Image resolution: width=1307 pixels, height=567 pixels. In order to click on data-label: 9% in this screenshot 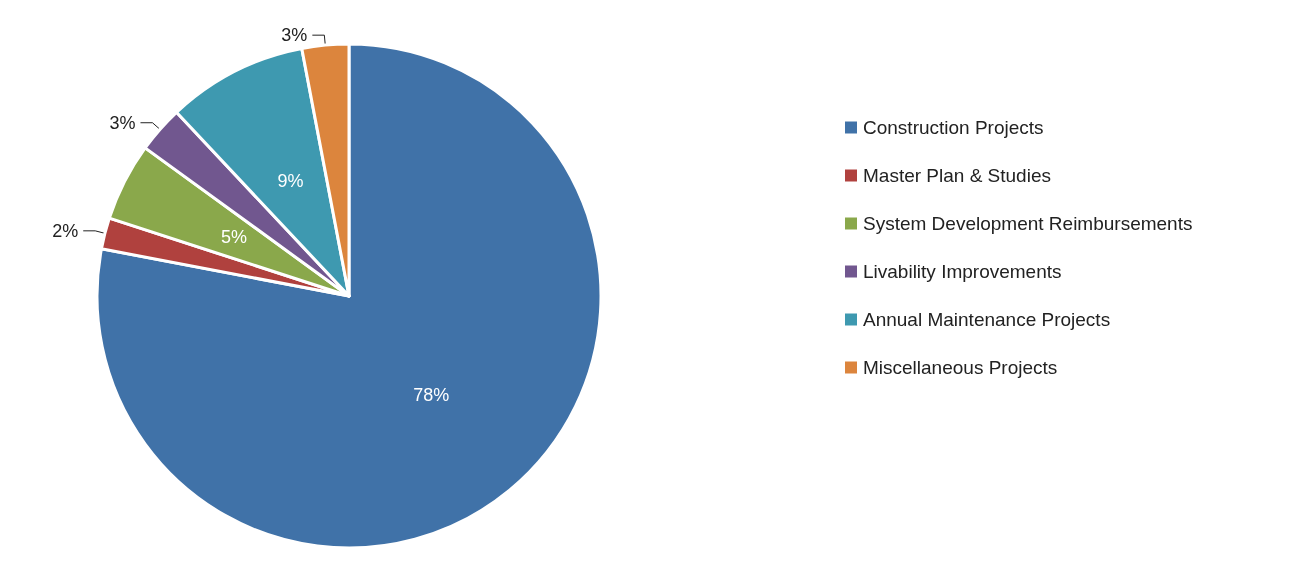, I will do `click(290, 181)`.